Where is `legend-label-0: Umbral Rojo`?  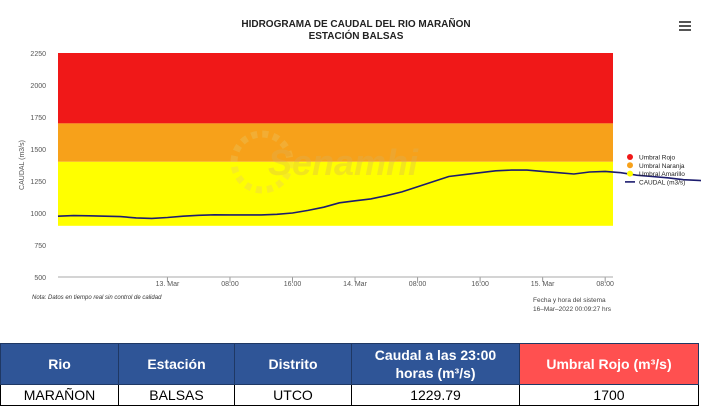 legend-label-0: Umbral Rojo is located at coordinates (657, 158).